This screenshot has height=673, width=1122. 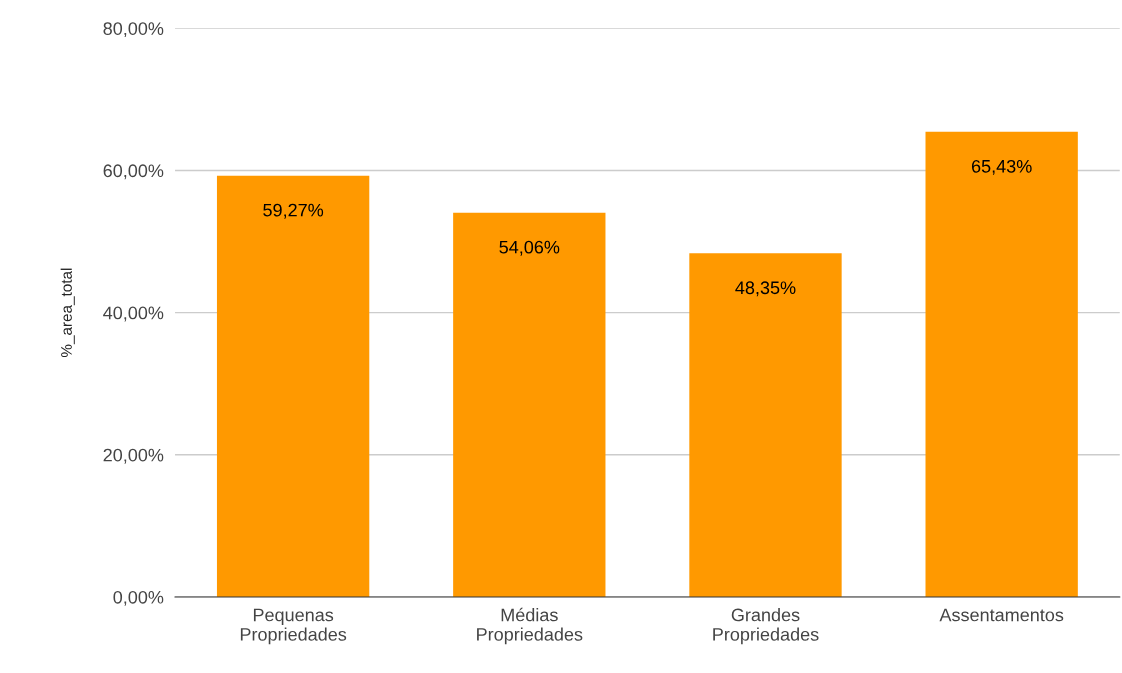 I want to click on data-label: 65,43%, so click(x=1001, y=167).